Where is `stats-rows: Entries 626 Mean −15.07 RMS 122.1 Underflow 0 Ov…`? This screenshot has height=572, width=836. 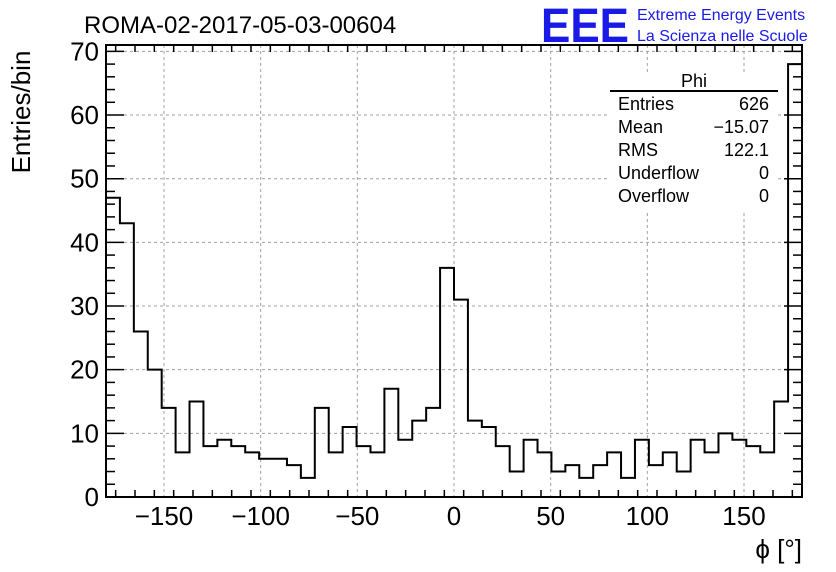
stats-rows: Entries 626 Mean −15.07 RMS 122.1 Underflow 0 Ov… is located at coordinates (693, 150).